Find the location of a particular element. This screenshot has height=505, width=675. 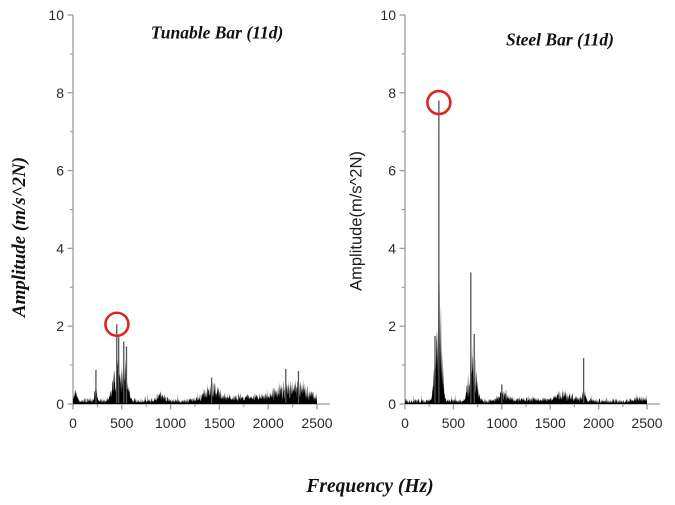

x-axis-label-frequency: Frequency (Hz) is located at coordinates (370, 486).